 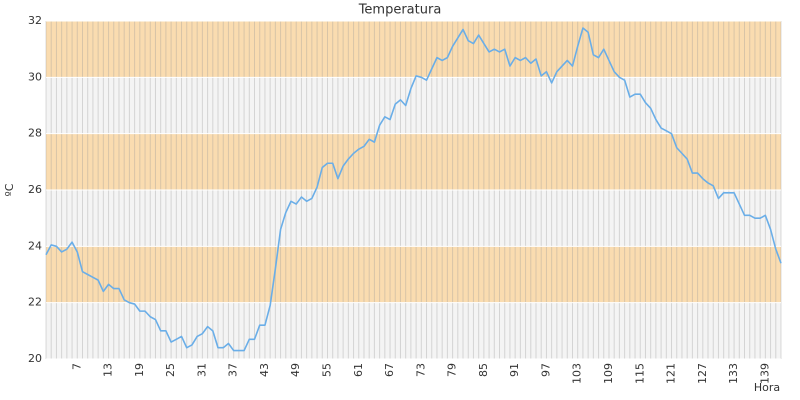 I want to click on y-tick-label: 28, so click(x=35, y=133).